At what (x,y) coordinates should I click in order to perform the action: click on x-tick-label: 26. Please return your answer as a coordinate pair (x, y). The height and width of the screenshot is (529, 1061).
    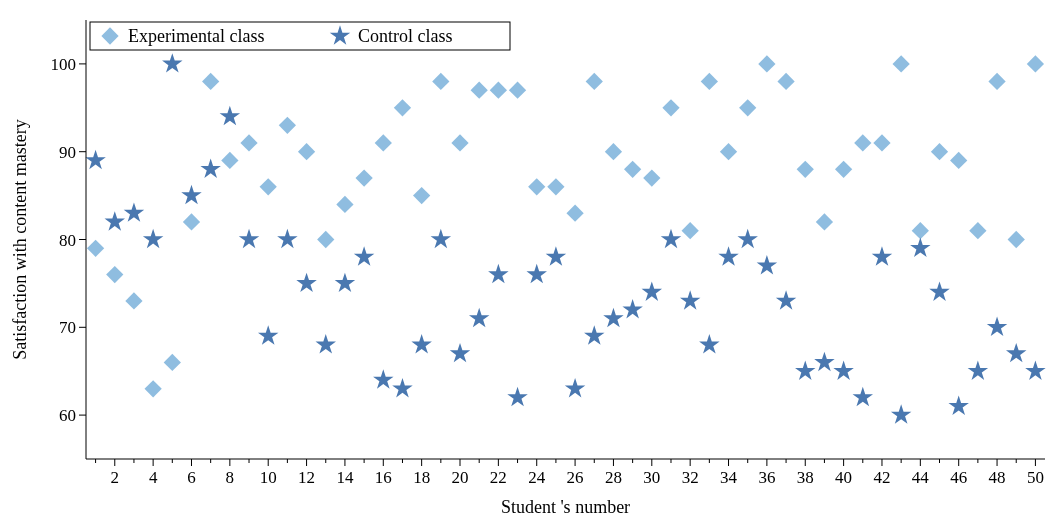
    Looking at the image, I should click on (575, 477).